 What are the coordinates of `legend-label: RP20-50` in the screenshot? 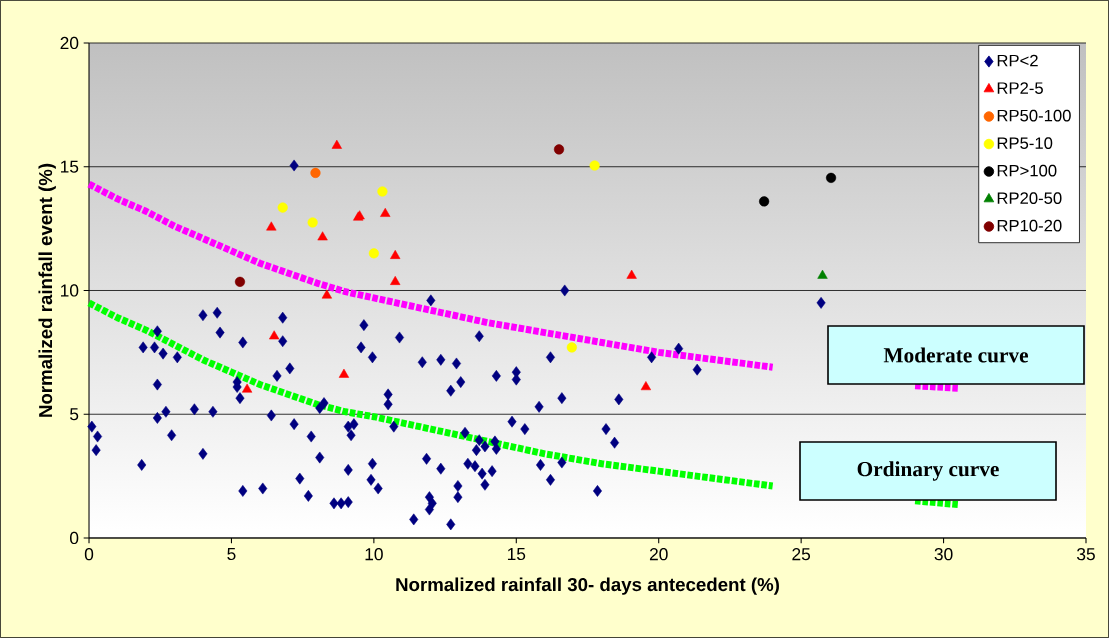 It's located at (1029, 198).